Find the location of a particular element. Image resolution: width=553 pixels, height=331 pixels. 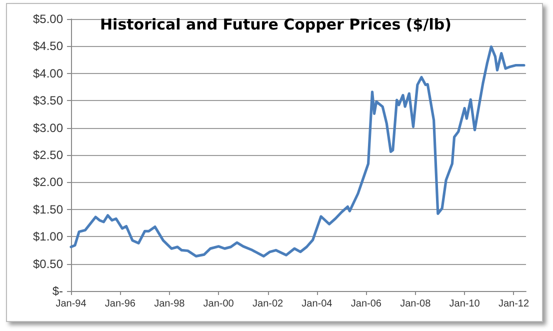

x-tick-label: Jan-96 is located at coordinates (120, 304).